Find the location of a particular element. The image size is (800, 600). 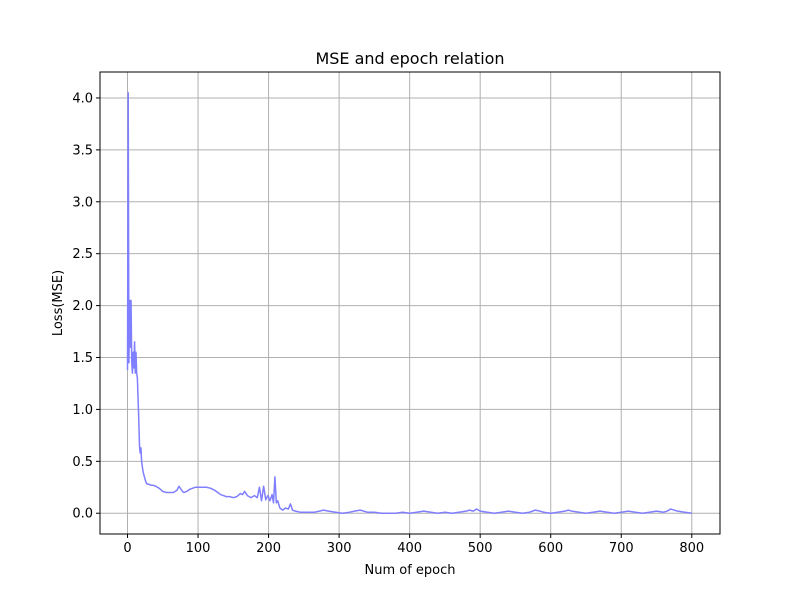

x-tick-label: 300 is located at coordinates (339, 548).